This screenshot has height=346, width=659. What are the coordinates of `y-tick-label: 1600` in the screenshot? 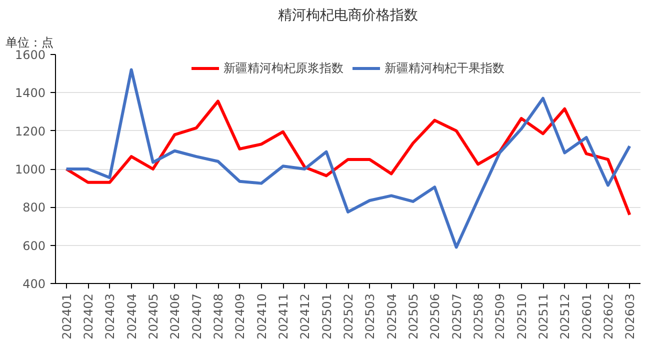 It's located at (30, 55).